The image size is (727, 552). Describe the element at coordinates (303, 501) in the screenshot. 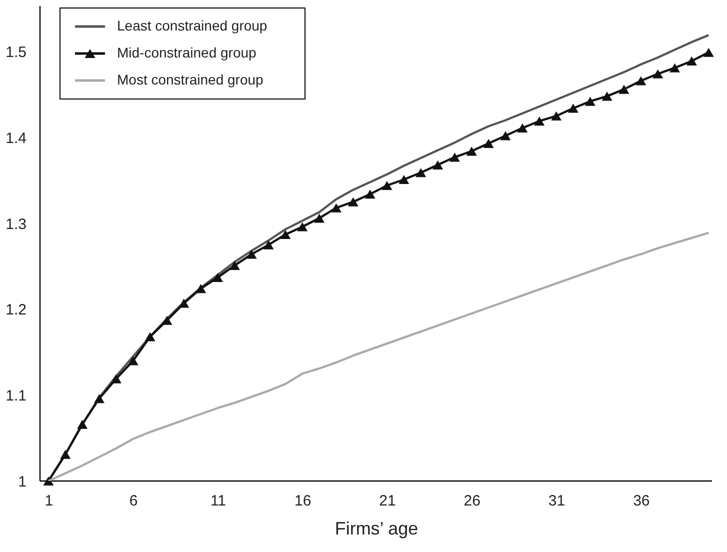

I see `x-tick-label: 16` at that location.